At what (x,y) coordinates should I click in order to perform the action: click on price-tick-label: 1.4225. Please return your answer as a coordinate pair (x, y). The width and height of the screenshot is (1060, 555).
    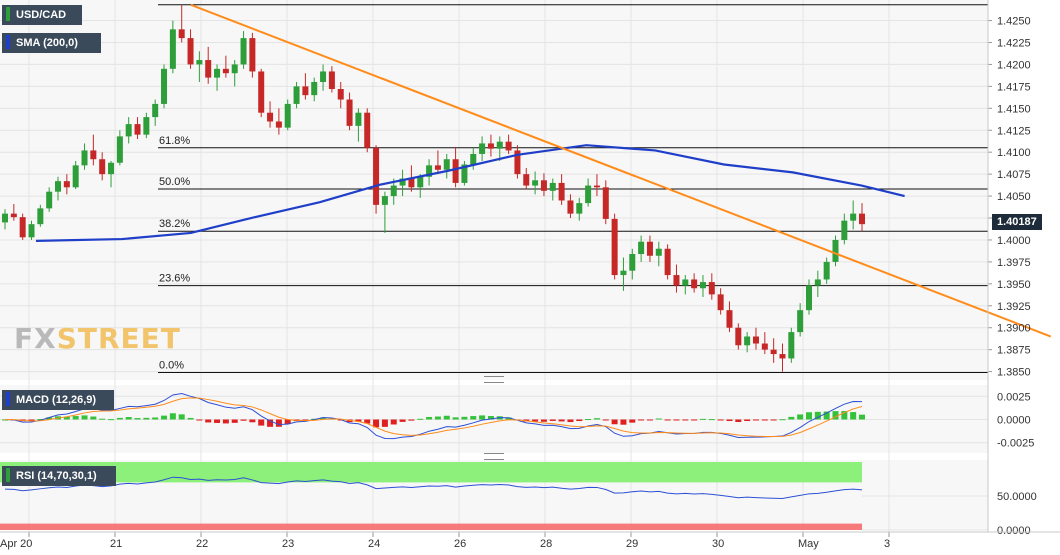
    Looking at the image, I should click on (1014, 43).